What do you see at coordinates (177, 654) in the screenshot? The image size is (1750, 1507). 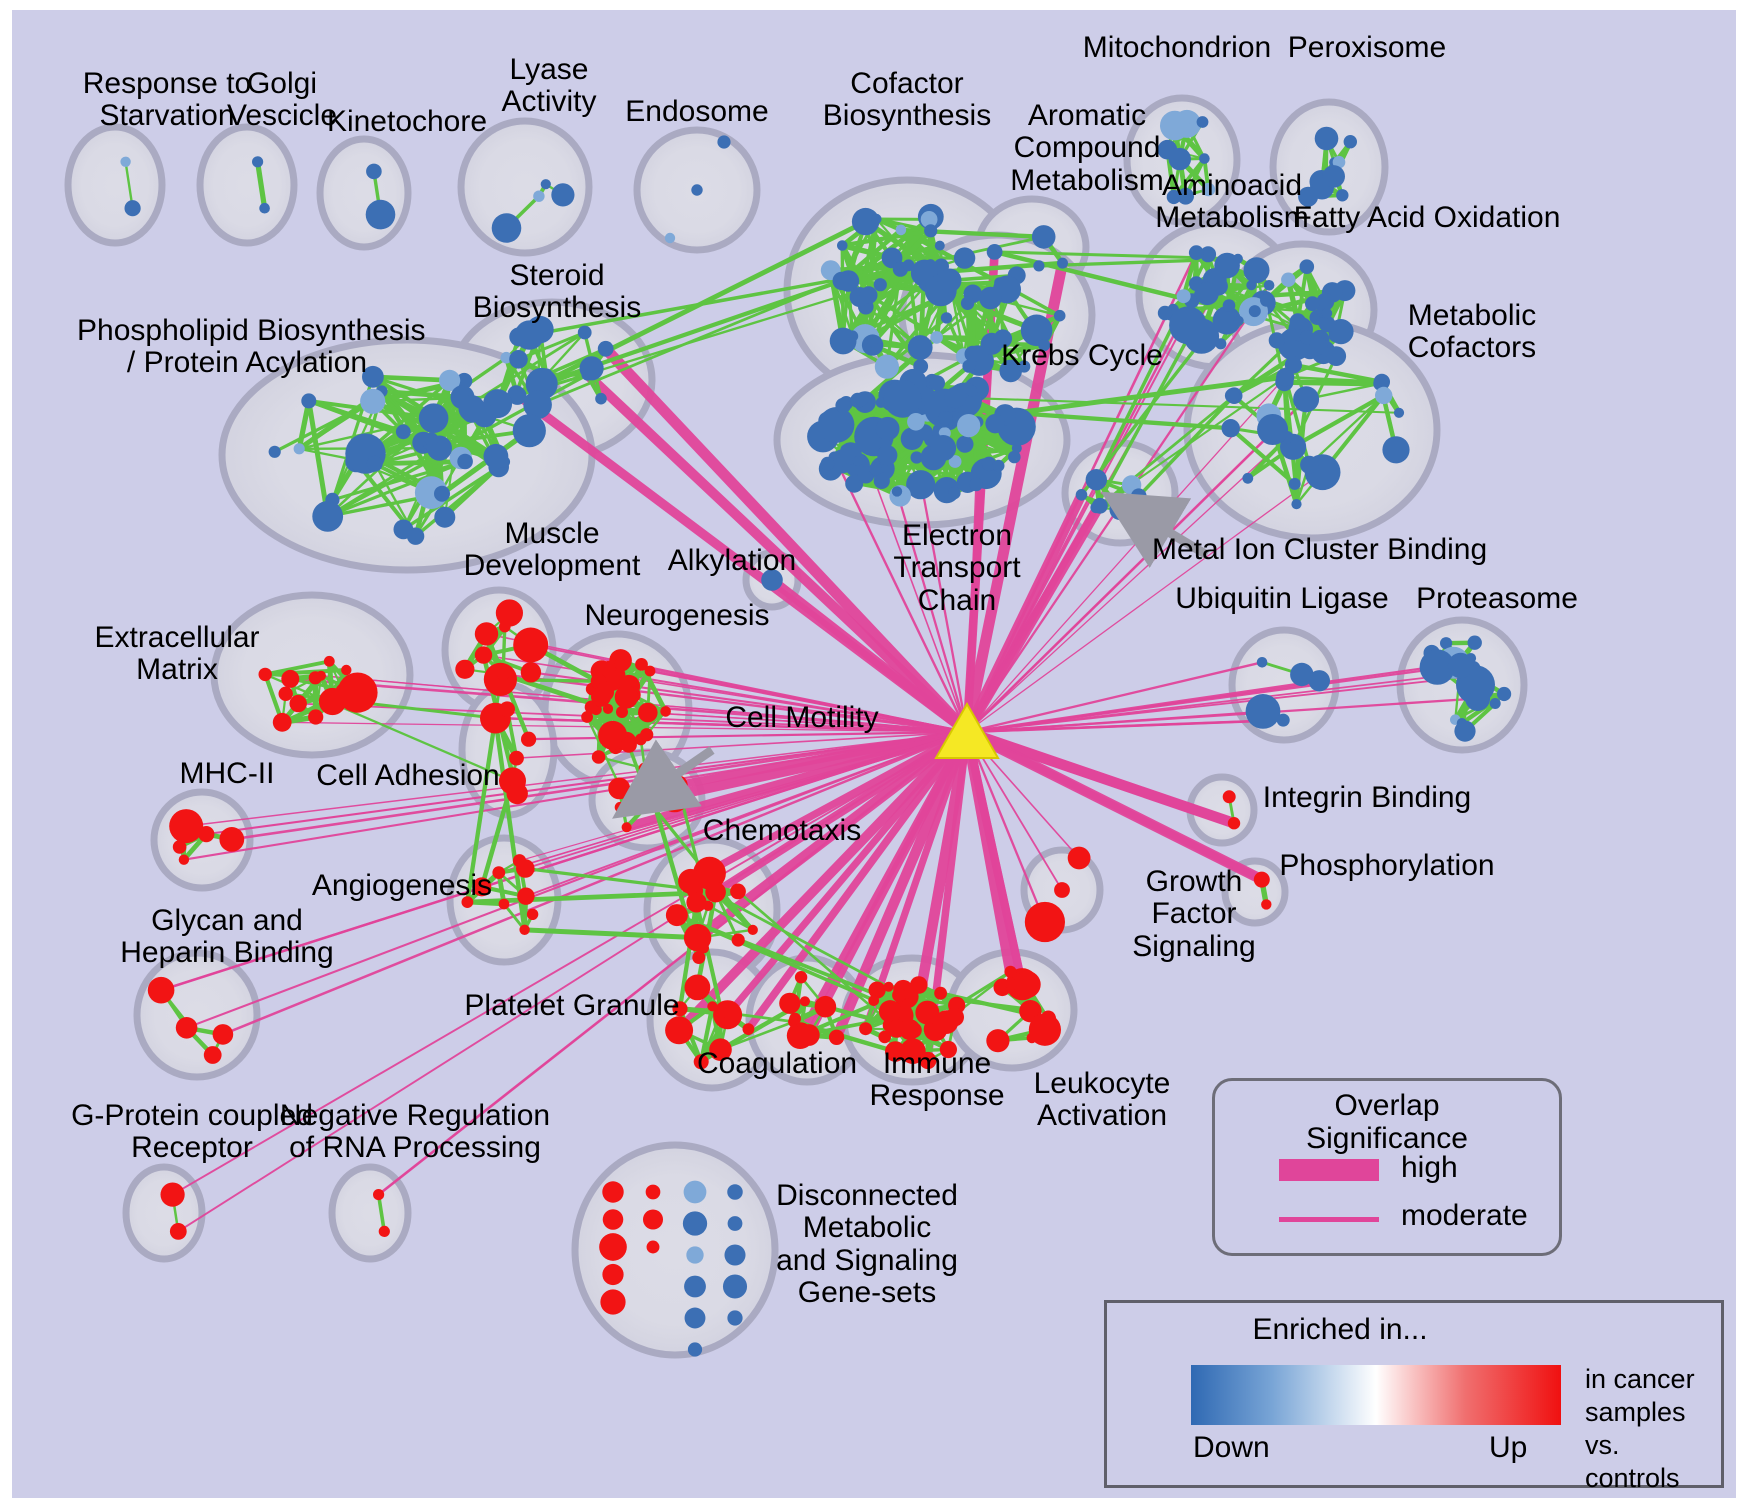 I see `label-extracellular-matrix: Extracellular Matrix` at bounding box center [177, 654].